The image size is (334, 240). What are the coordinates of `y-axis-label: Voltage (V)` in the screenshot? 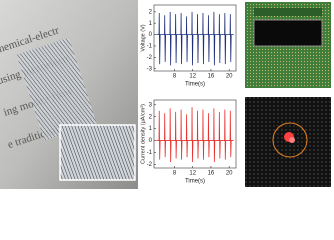 It's located at (143, 37).